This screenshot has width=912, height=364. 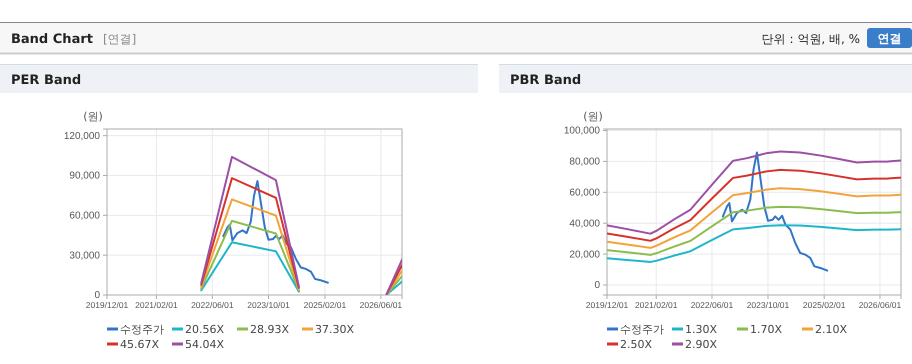 I want to click on text: [연결], so click(x=119, y=39).